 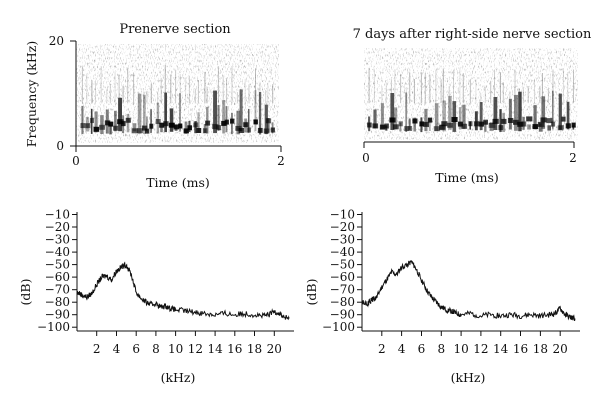 I want to click on spectrum-x-tick-label: 4, so click(x=117, y=349).